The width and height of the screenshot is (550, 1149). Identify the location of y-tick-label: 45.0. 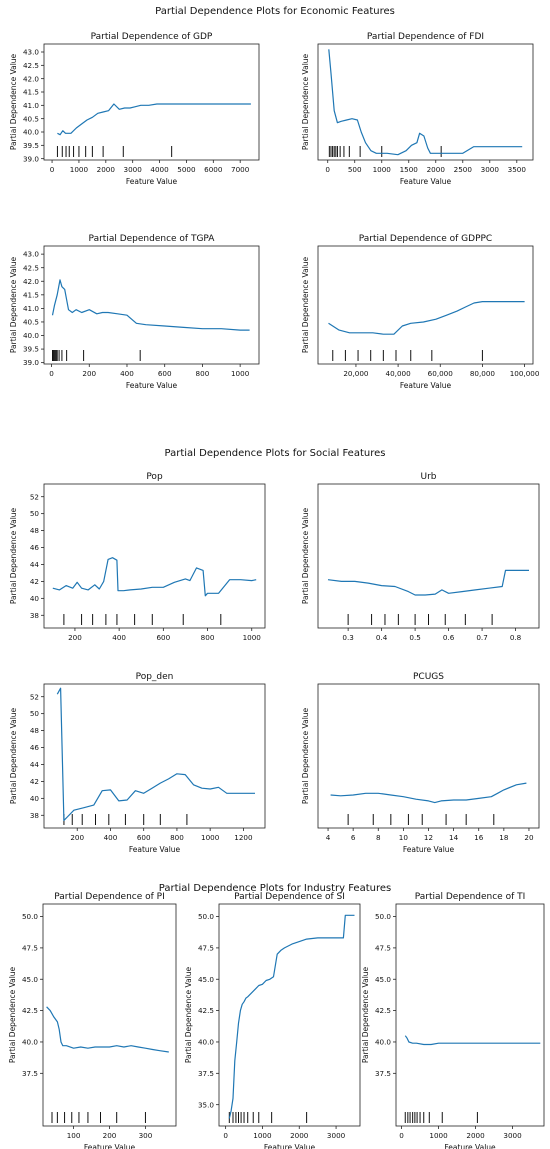
(383, 979).